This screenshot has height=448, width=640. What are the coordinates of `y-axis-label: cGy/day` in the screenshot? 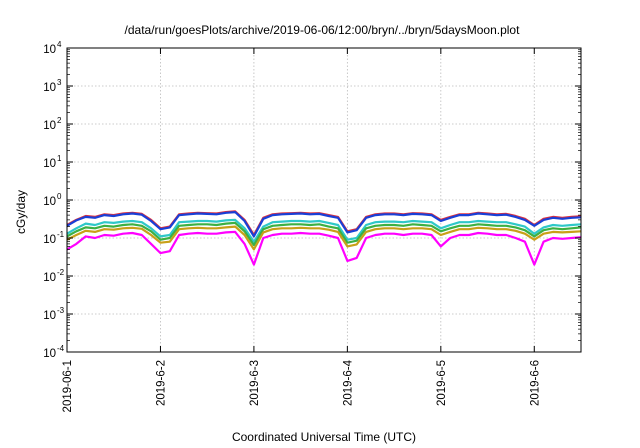 It's located at (21, 212).